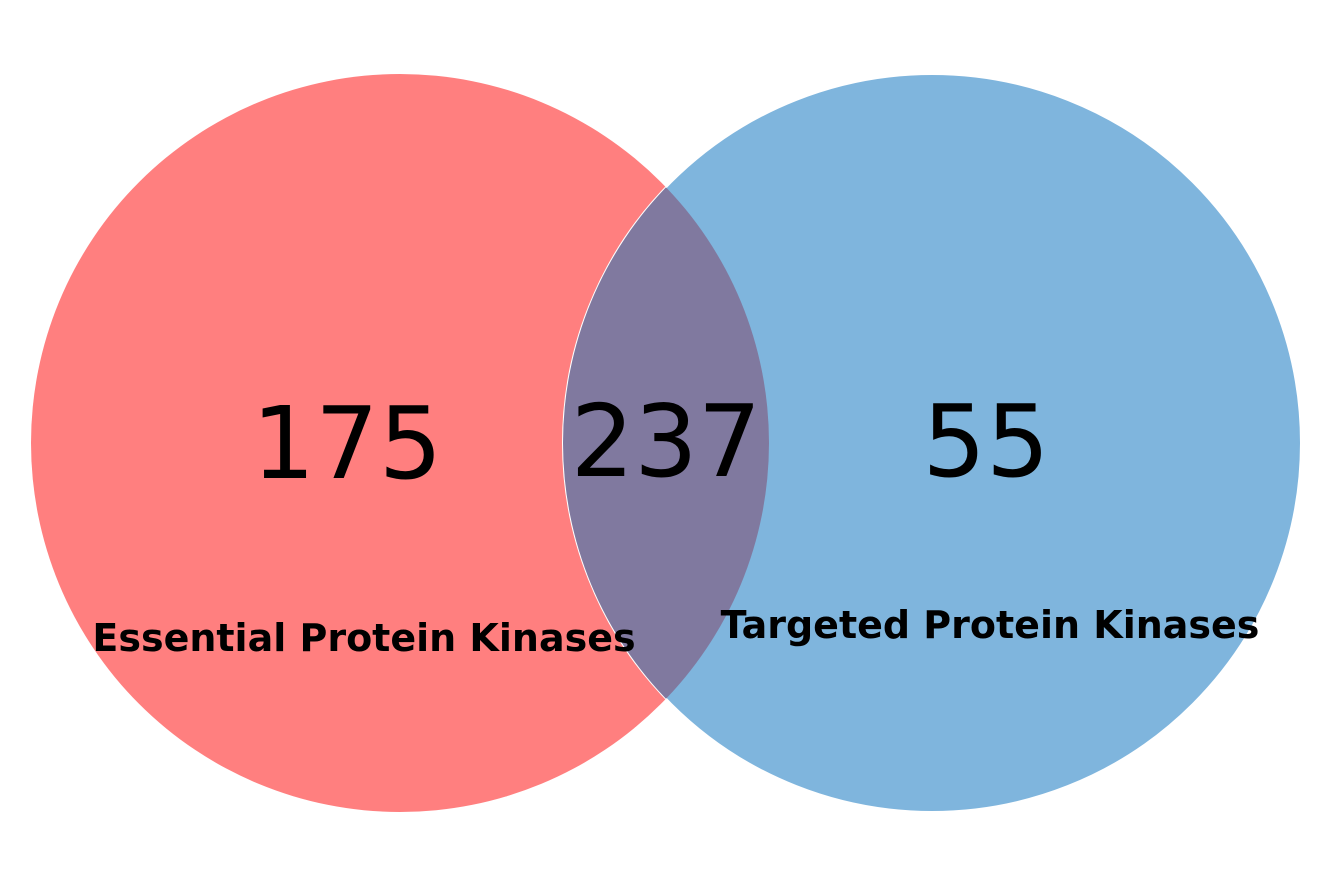 This screenshot has width=1333, height=889. I want to click on essential-only-count: 175, so click(347, 443).